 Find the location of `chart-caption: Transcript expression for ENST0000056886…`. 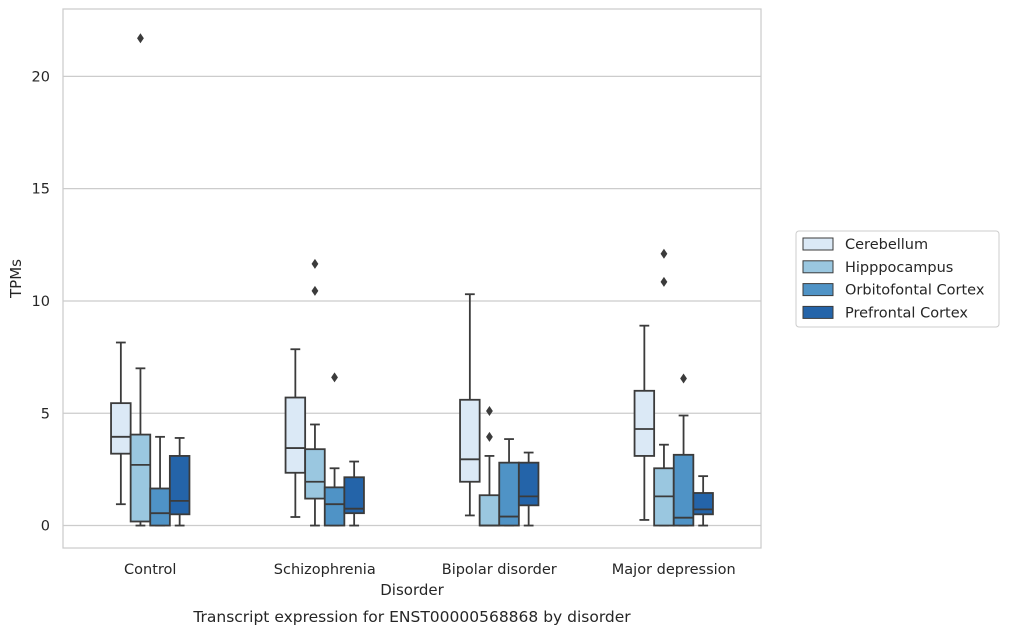

chart-caption: Transcript expression for ENST0000056886… is located at coordinates (411, 617).